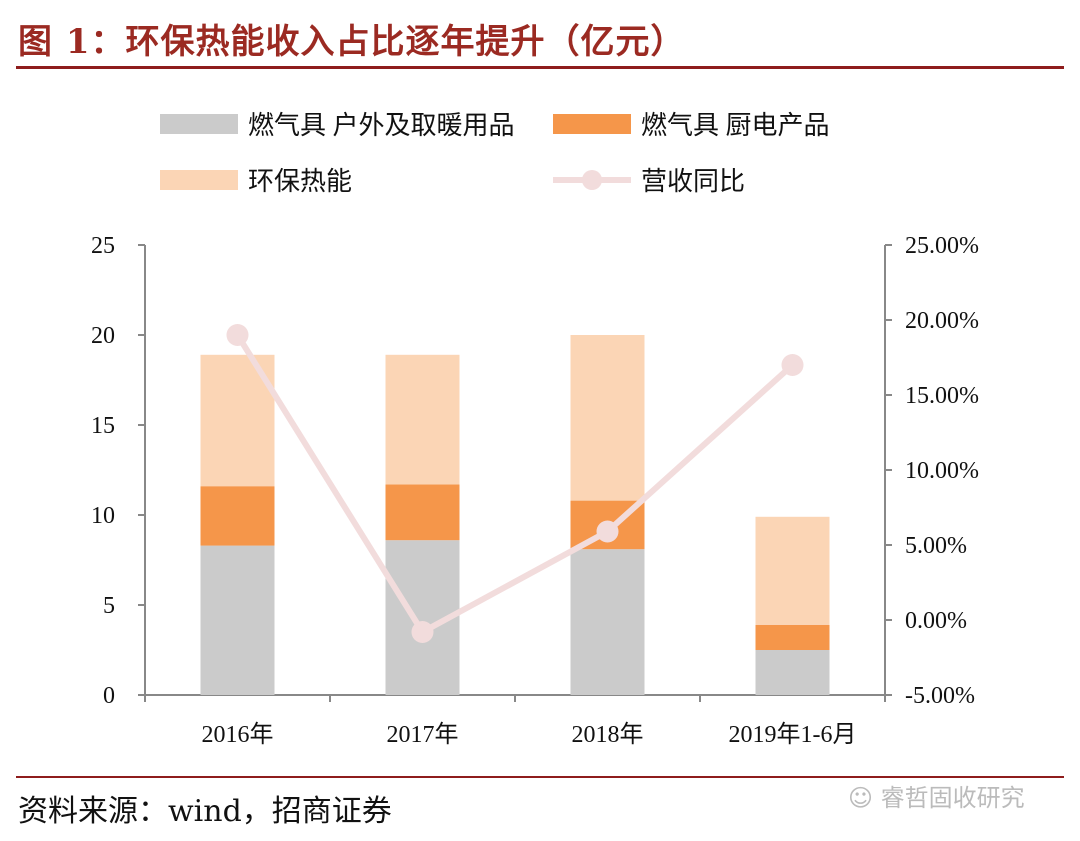 The height and width of the screenshot is (841, 1080). What do you see at coordinates (942, 471) in the screenshot?
I see `right-tick-label: 10.00%` at bounding box center [942, 471].